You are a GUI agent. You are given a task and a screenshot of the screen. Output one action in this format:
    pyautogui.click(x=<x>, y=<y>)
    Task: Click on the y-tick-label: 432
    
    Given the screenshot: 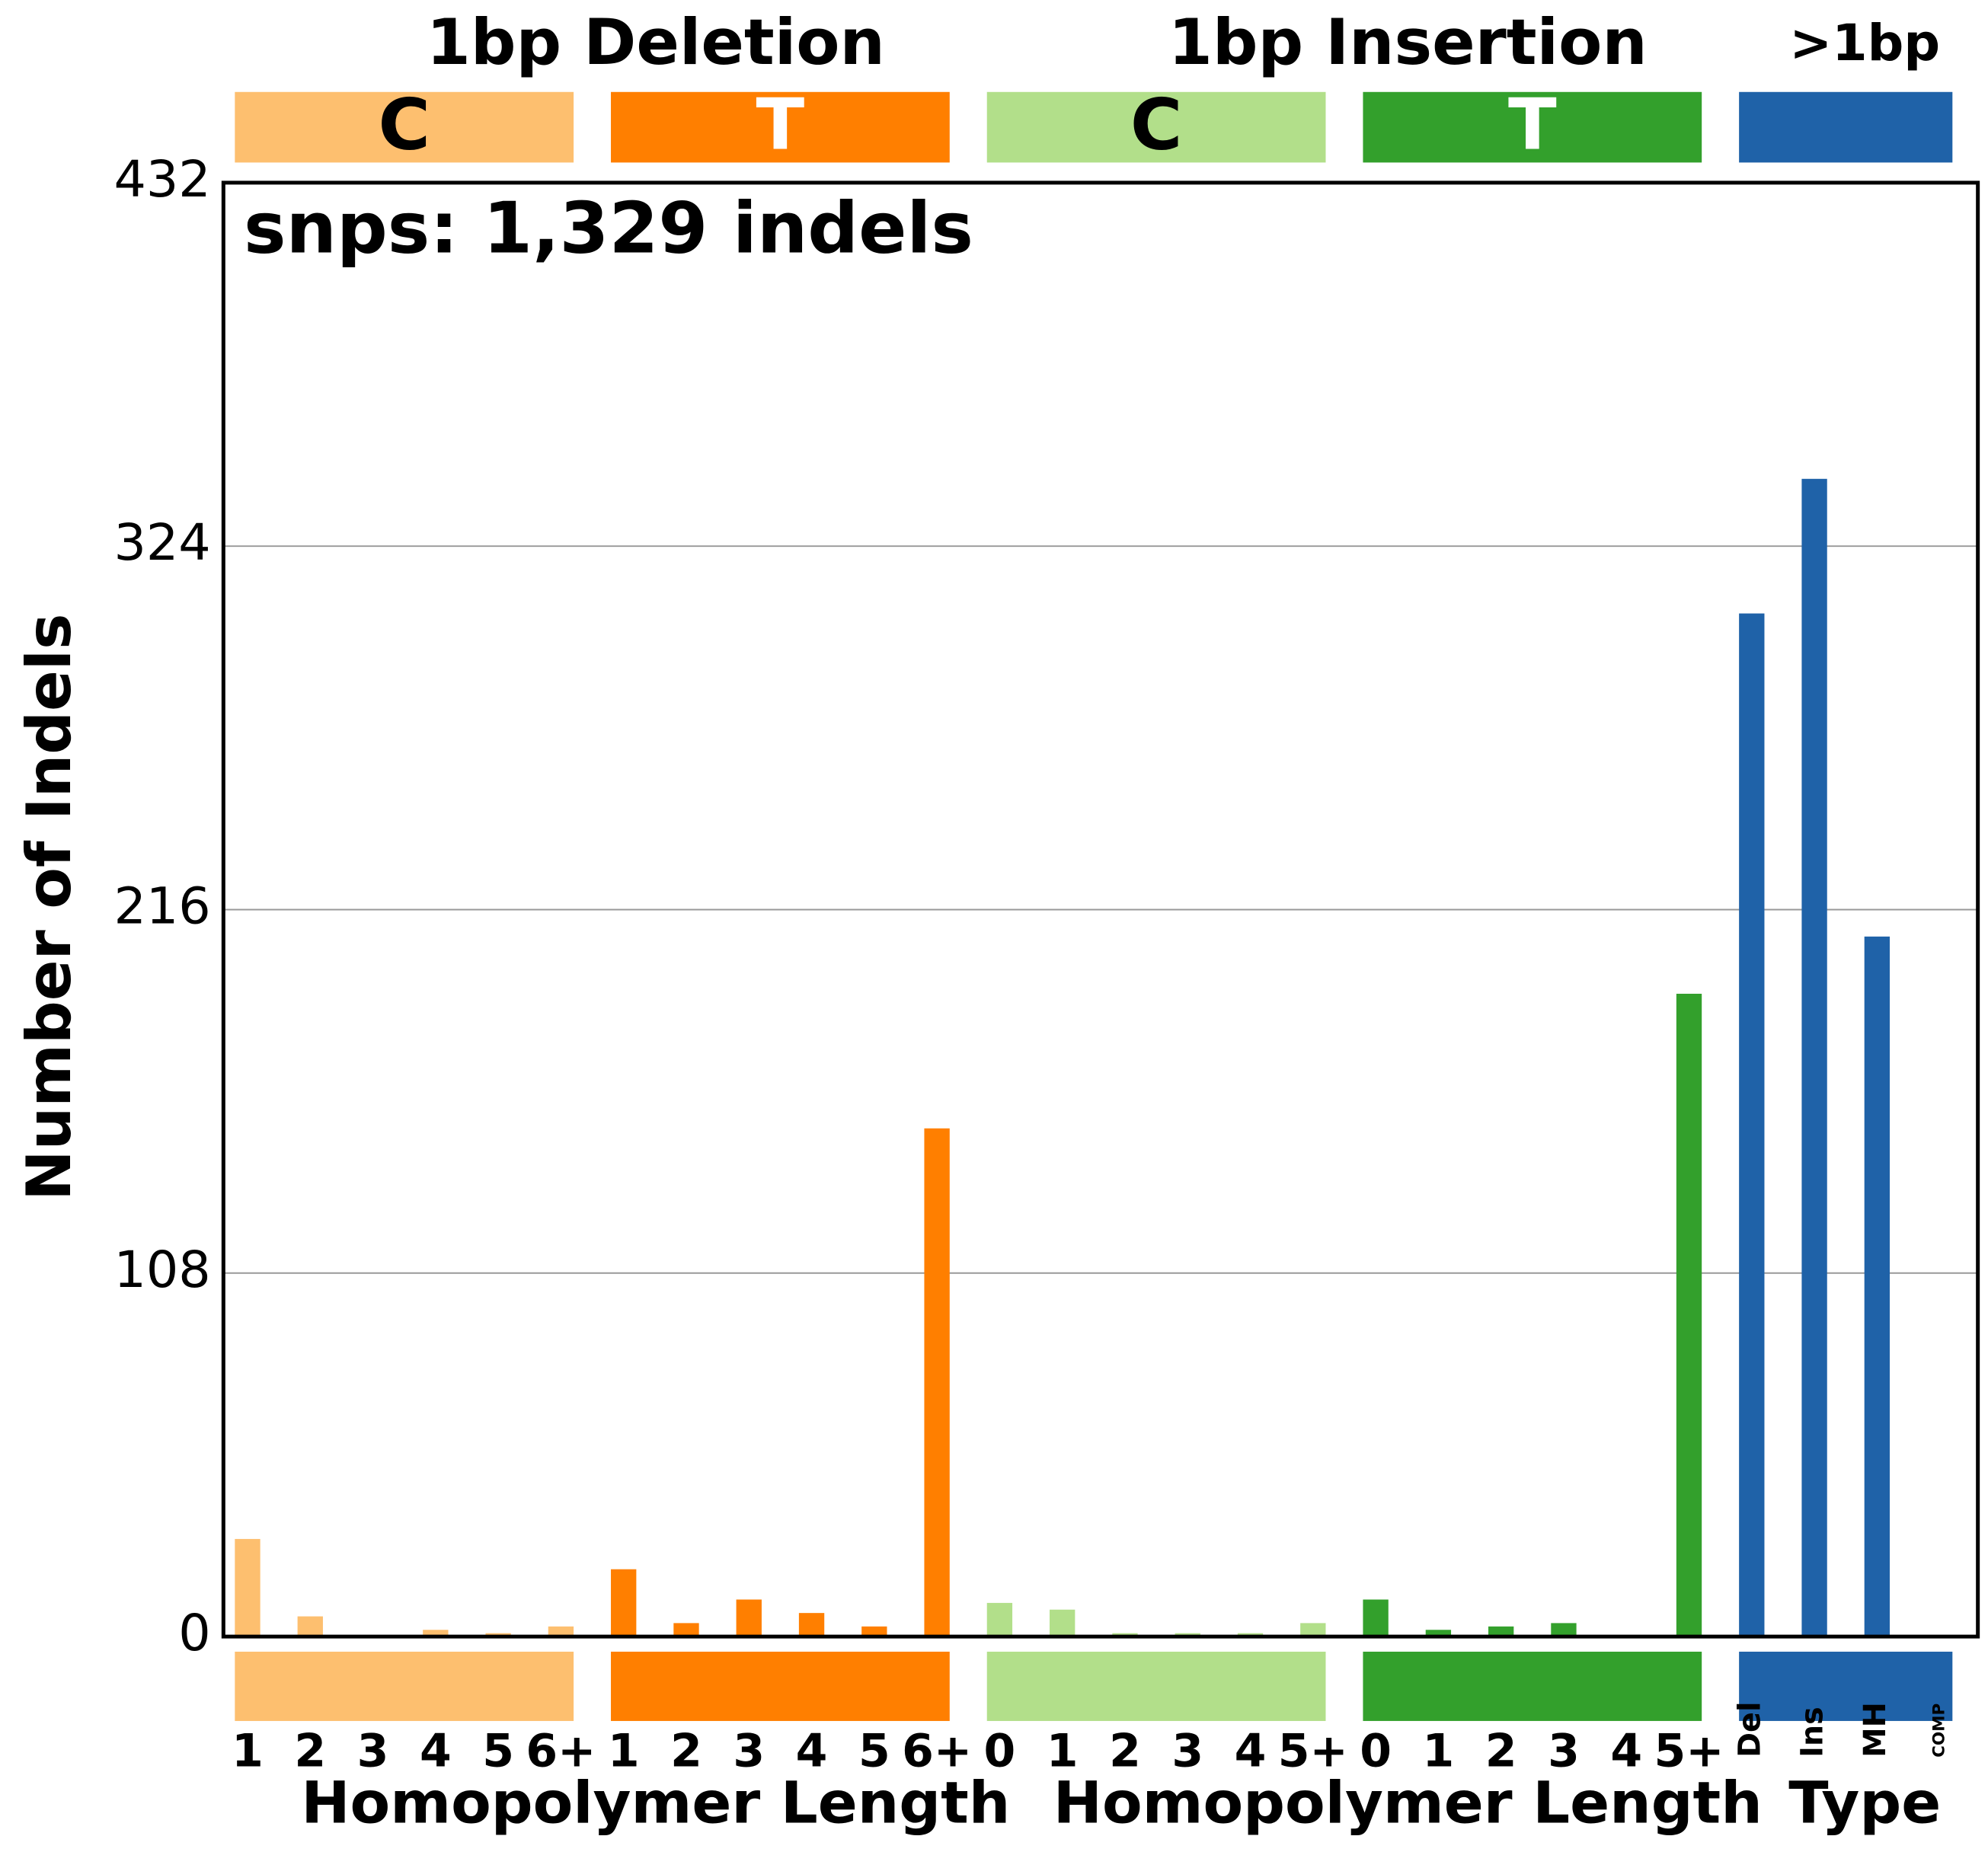 What is the action you would take?
    pyautogui.click(x=162, y=179)
    